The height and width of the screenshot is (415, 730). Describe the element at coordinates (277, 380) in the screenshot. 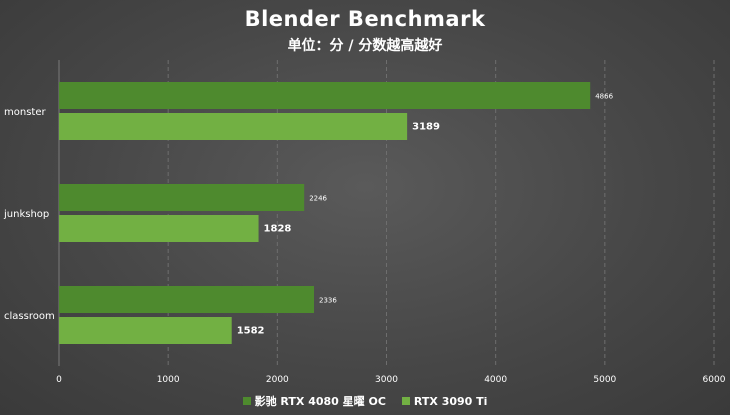

I see `x-tick-label: 2000` at that location.